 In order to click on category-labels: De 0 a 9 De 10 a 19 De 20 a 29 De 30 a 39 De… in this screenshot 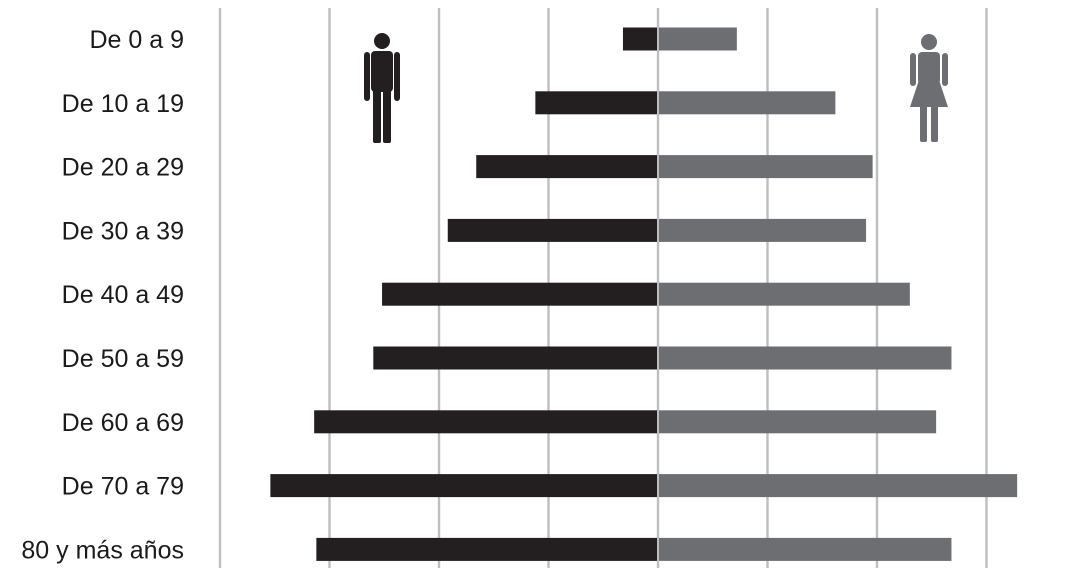, I will do `click(102, 295)`.